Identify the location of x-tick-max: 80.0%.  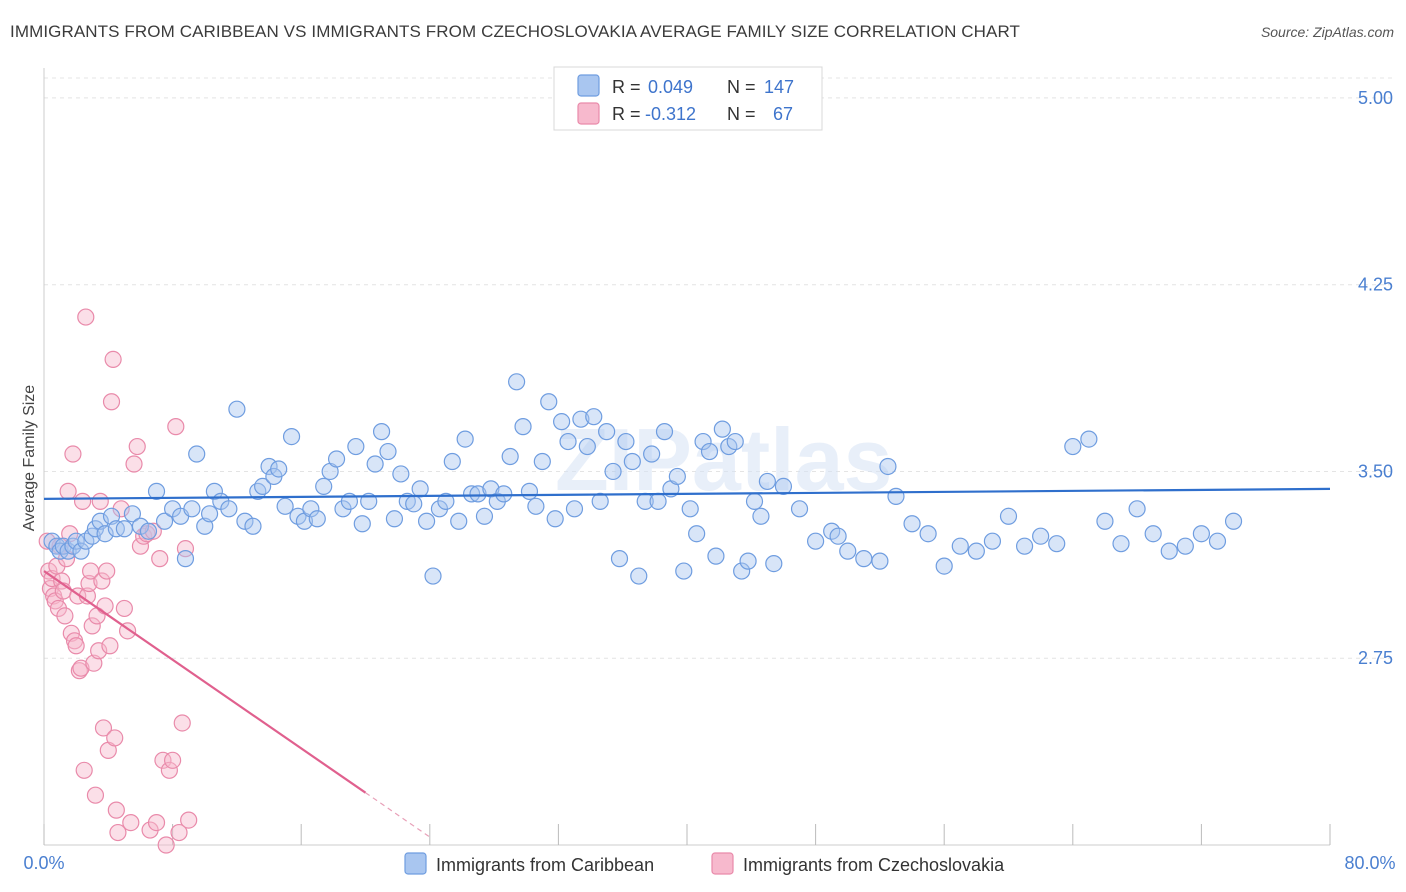
(1369, 863).